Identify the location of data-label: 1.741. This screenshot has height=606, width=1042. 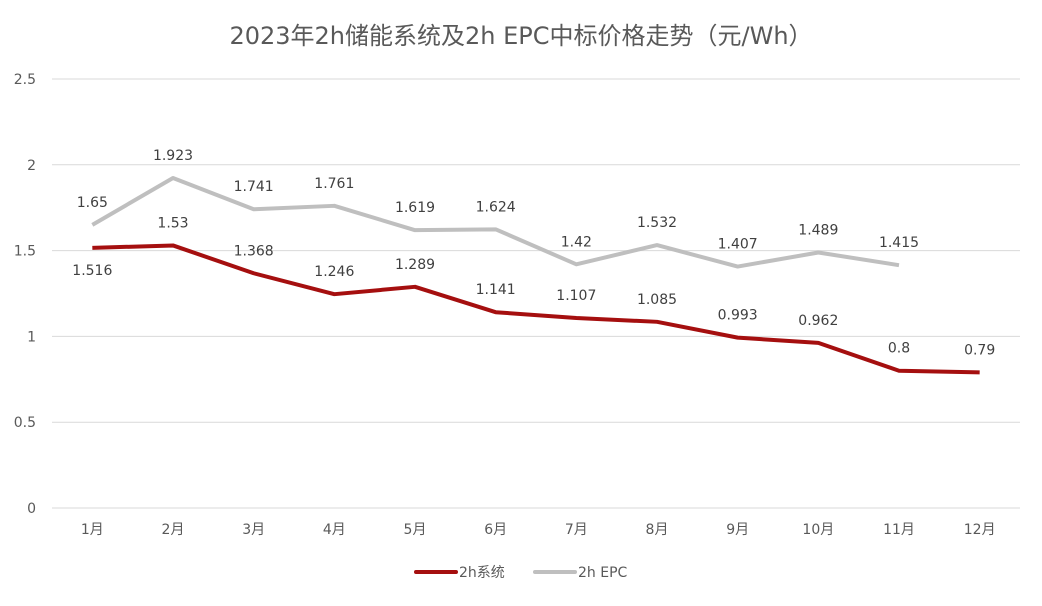
(254, 187).